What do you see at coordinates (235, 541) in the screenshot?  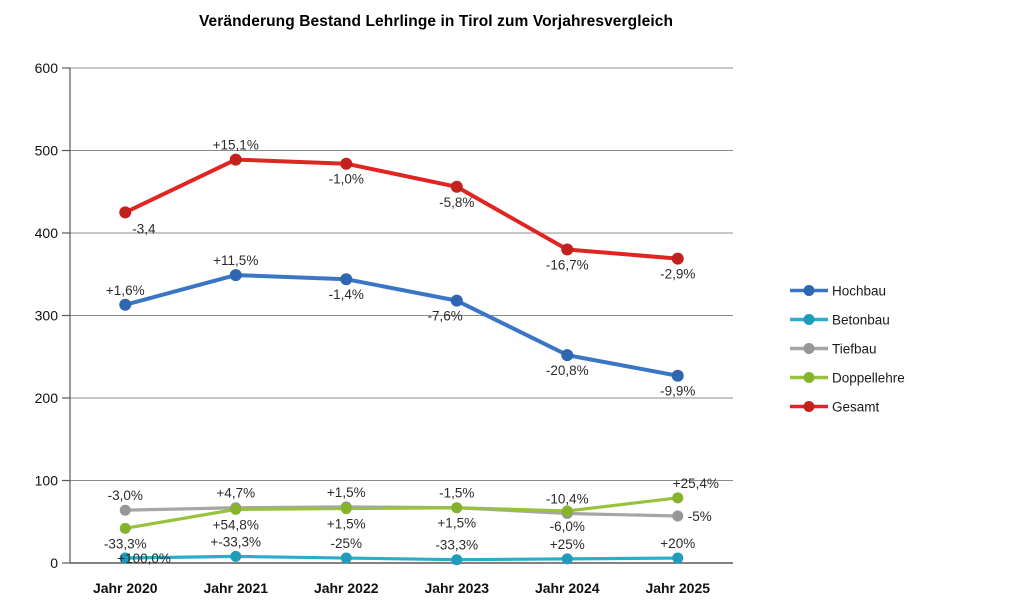 I see `data-label: +-33,3%` at bounding box center [235, 541].